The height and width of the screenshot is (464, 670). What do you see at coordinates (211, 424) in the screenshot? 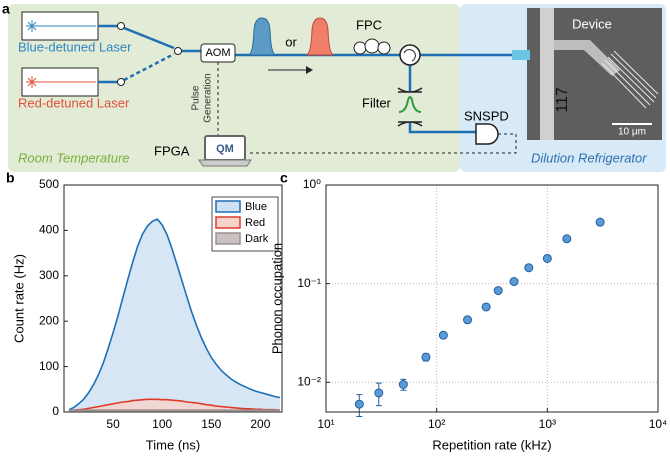
I see `x-tick-label: 150` at bounding box center [211, 424].